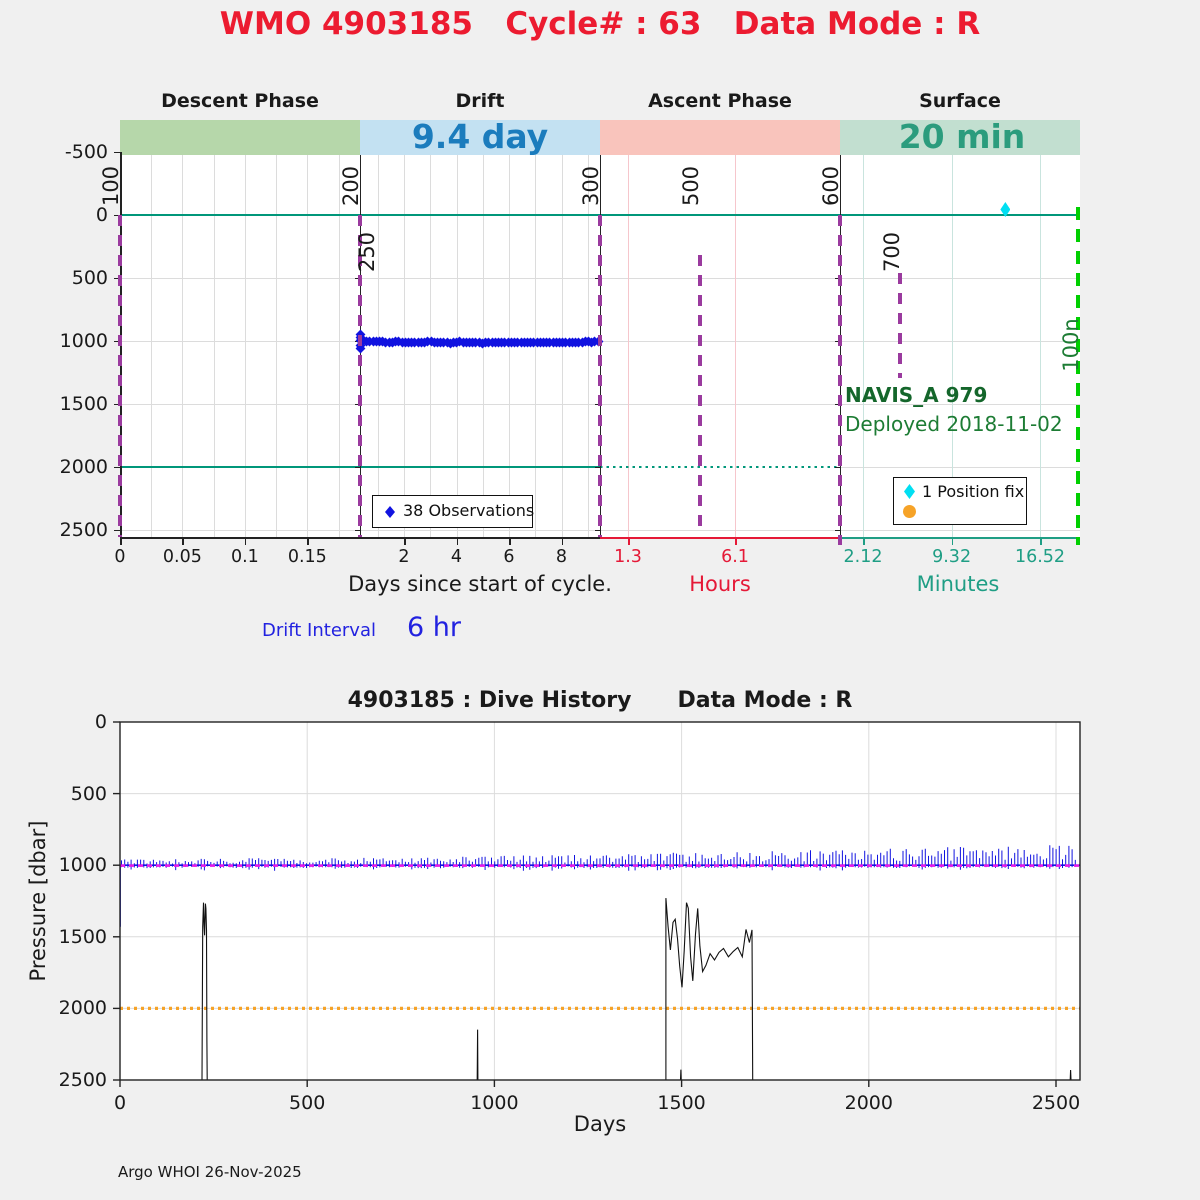 The width and height of the screenshot is (1200, 1200). Describe the element at coordinates (765, 700) in the screenshot. I see `dive-history-title-right: Data Mode : R` at that location.